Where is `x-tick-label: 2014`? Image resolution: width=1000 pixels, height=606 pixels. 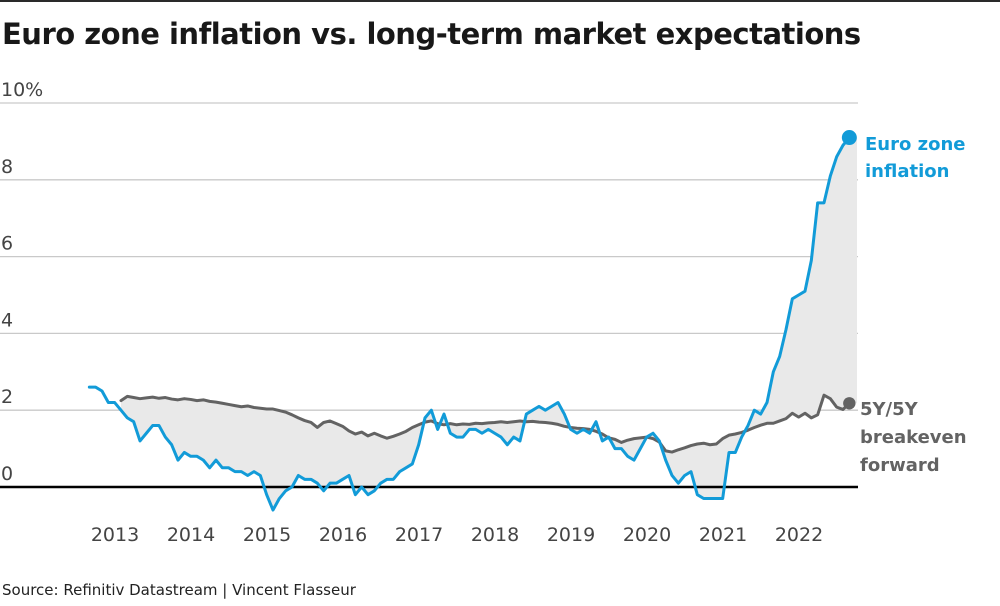
x-tick-label: 2014 is located at coordinates (191, 535).